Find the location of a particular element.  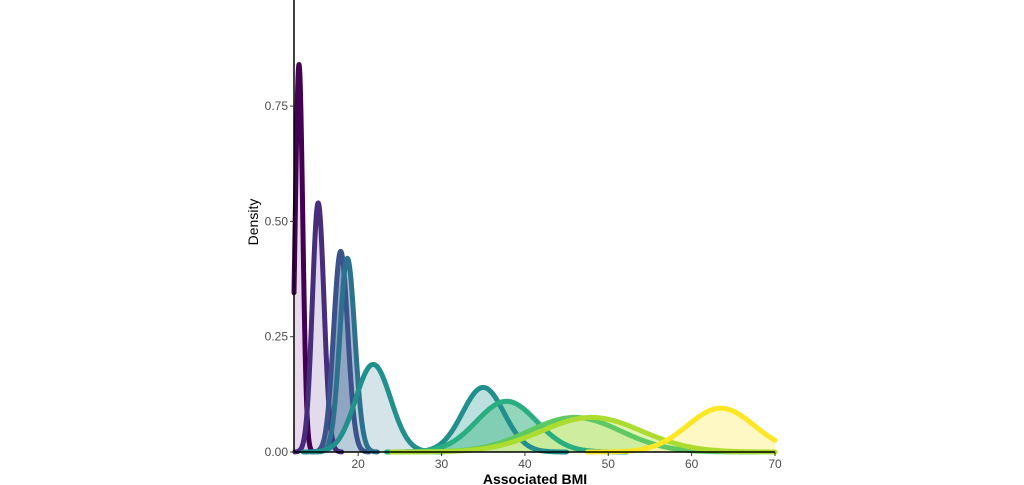

x-axis-title: Associated BMI is located at coordinates (535, 478).